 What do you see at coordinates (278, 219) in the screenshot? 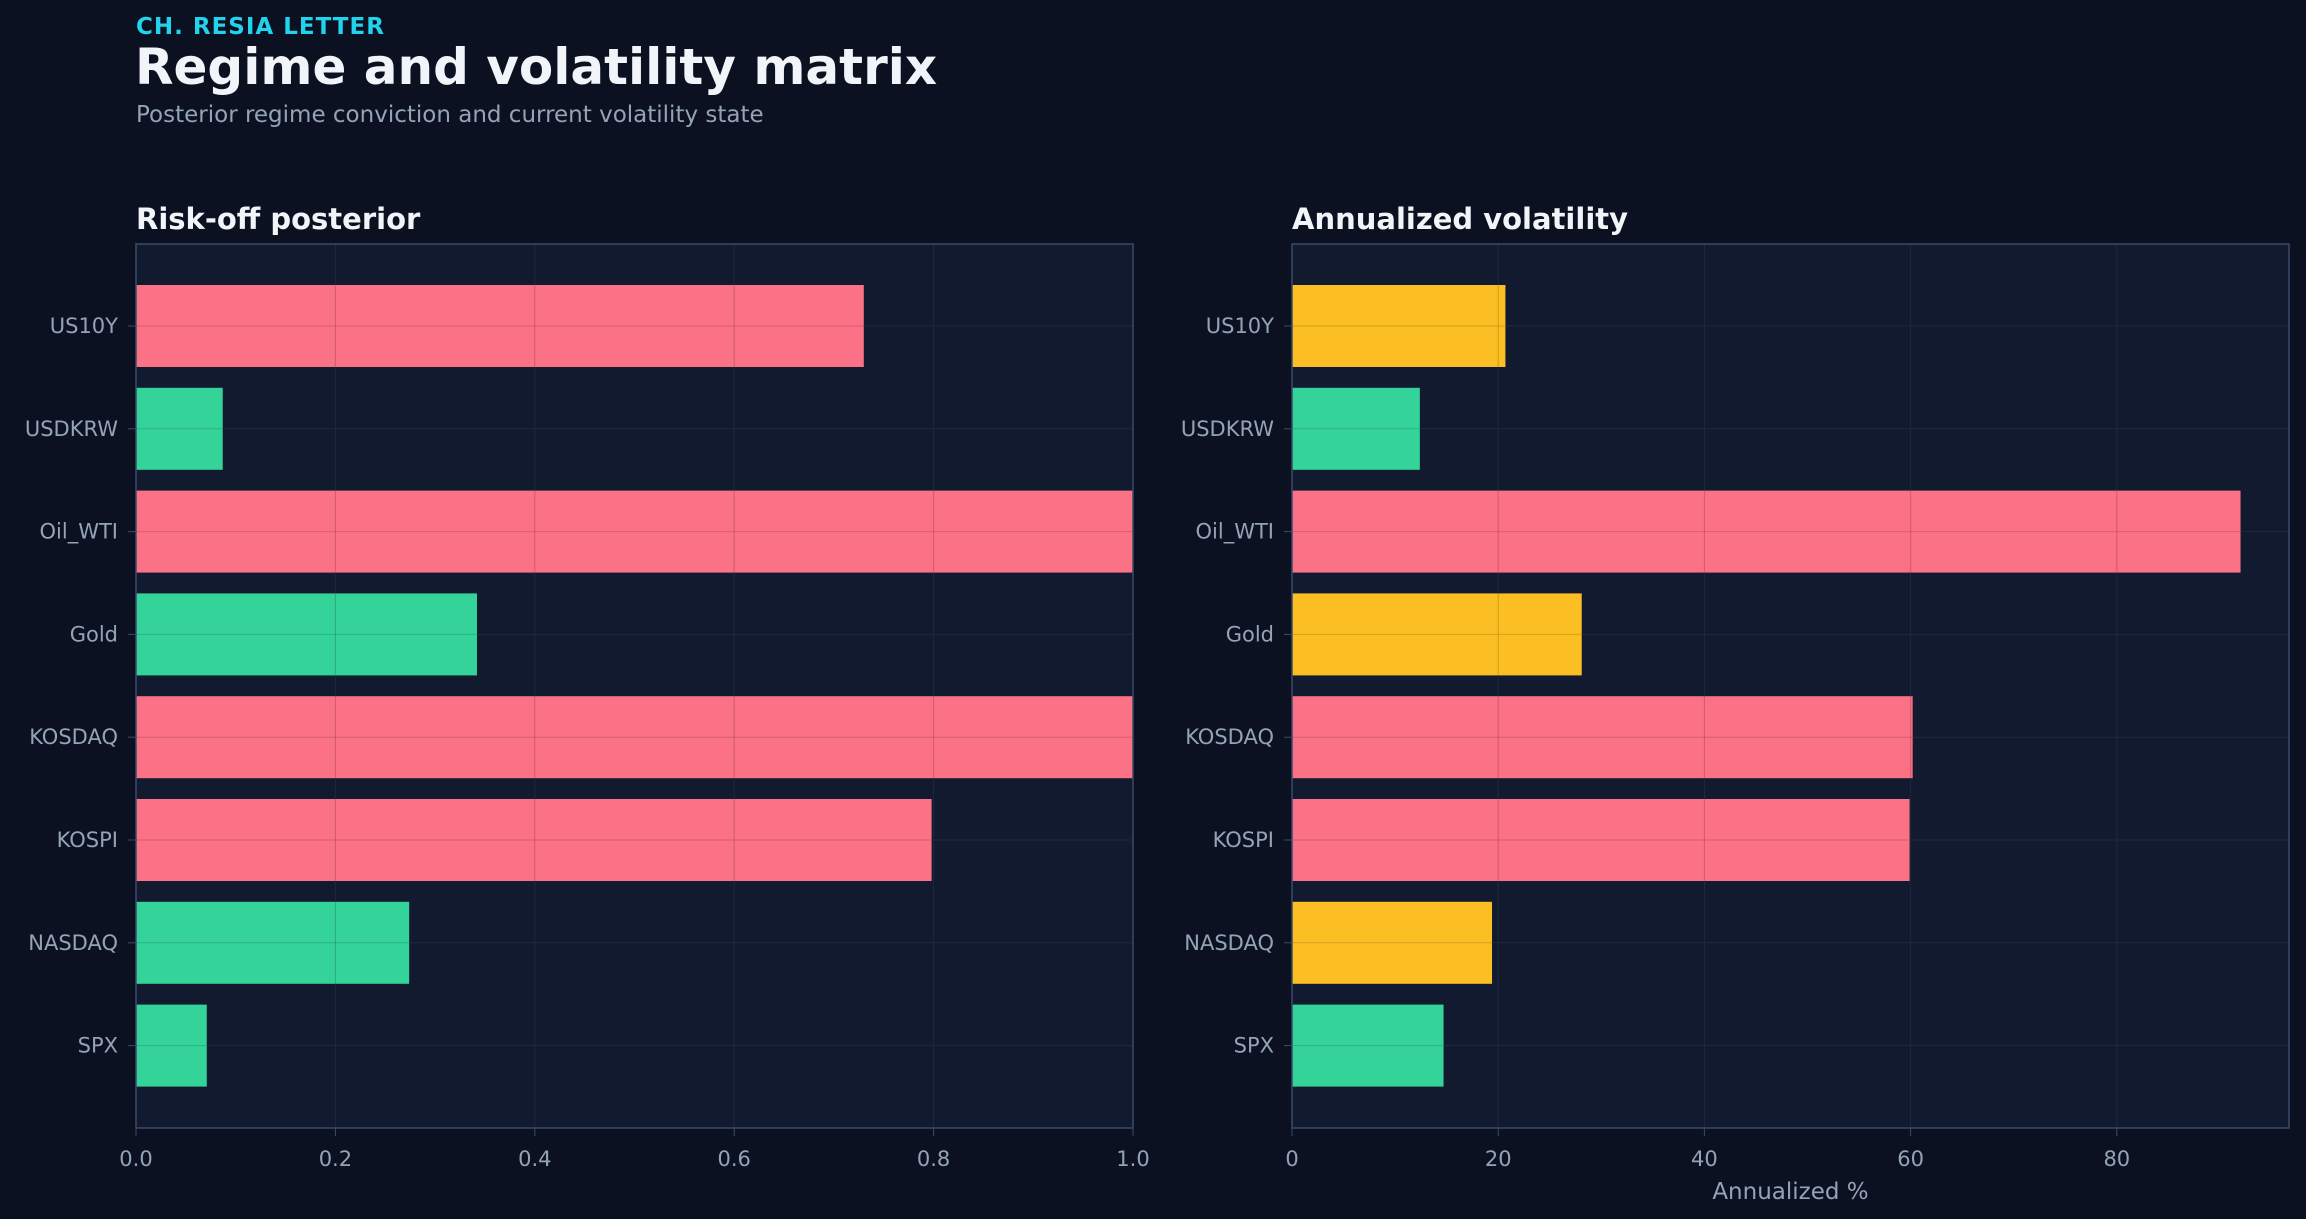
I see `chart-title: Risk-off posterior` at bounding box center [278, 219].